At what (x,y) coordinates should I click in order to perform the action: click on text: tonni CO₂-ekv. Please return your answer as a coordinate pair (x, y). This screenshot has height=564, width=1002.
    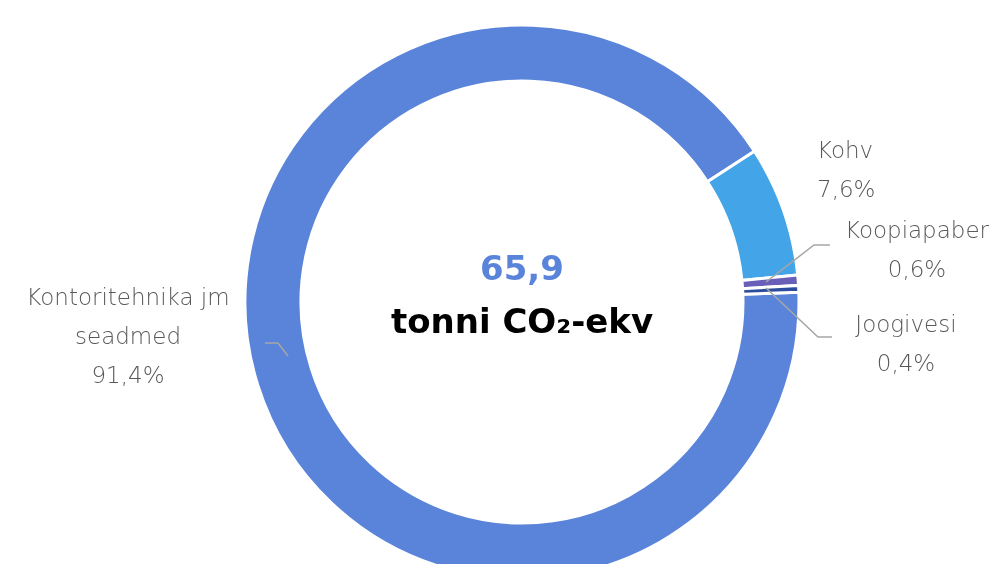
    Looking at the image, I should click on (522, 321).